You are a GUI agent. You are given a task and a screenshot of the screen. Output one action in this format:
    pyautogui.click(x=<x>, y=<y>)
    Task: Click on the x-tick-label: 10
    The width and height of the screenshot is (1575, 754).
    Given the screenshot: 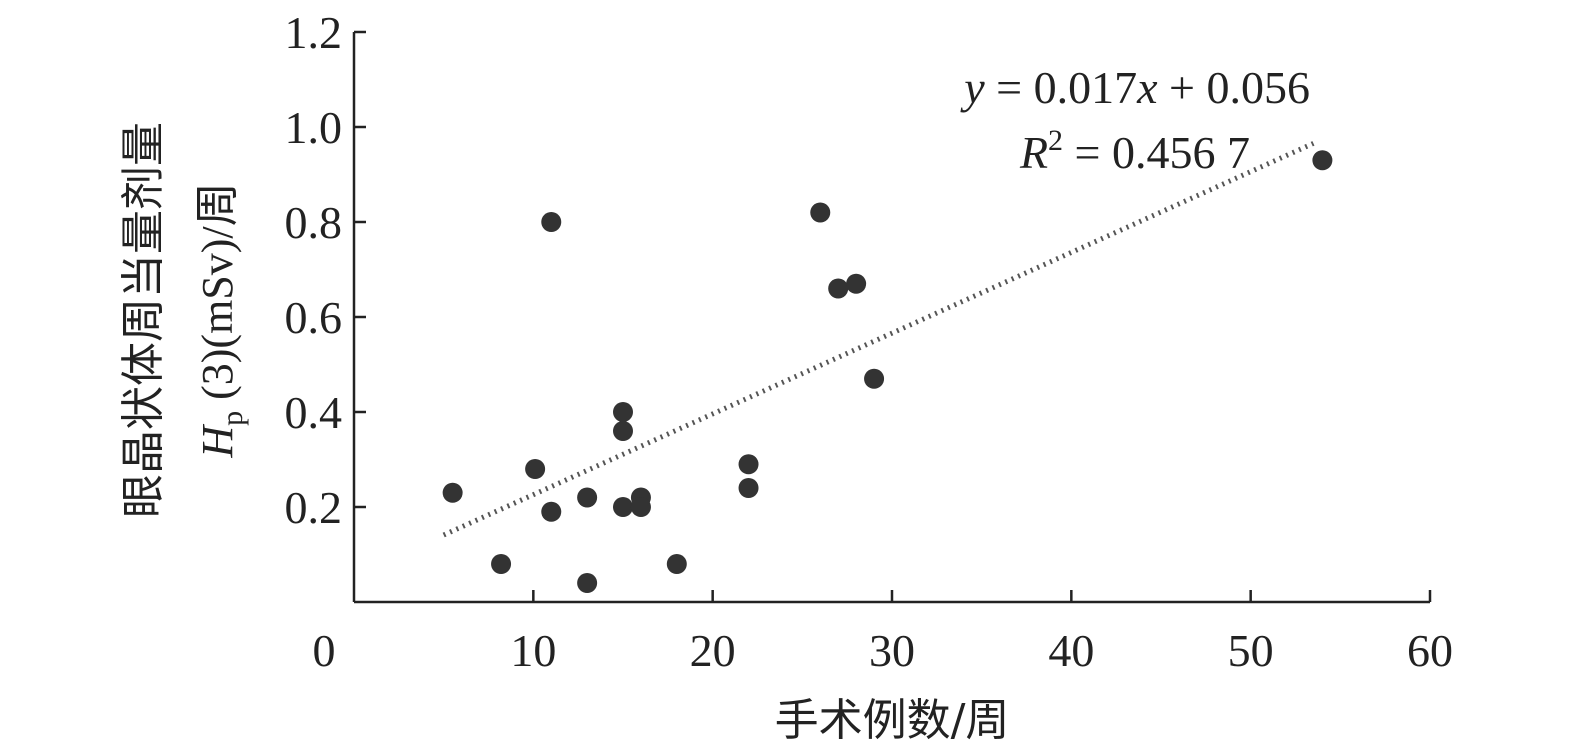 What is the action you would take?
    pyautogui.click(x=533, y=650)
    